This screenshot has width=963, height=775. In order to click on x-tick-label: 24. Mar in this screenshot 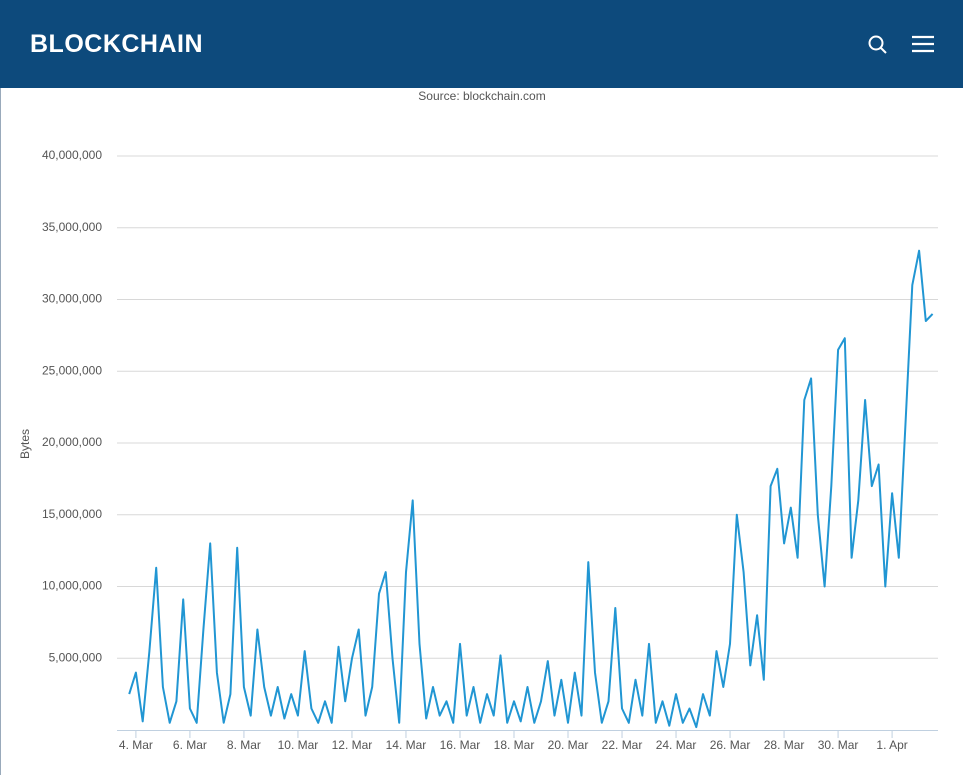, I will do `click(676, 745)`.